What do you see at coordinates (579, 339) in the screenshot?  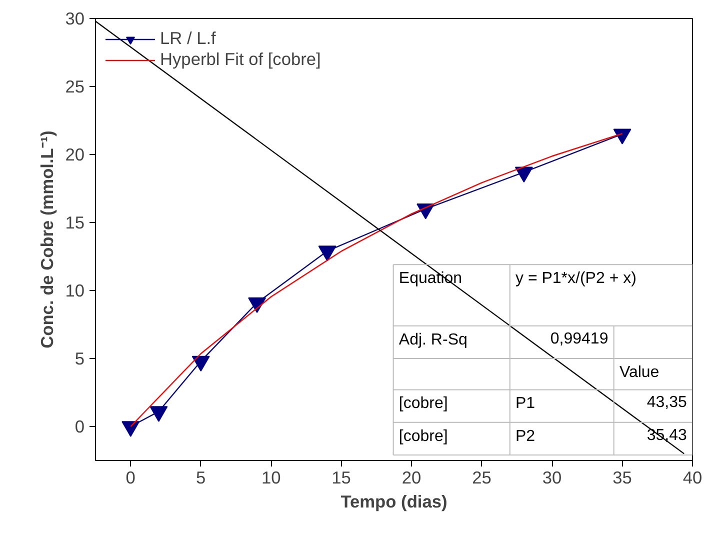 I see `annotation: 0,99419` at bounding box center [579, 339].